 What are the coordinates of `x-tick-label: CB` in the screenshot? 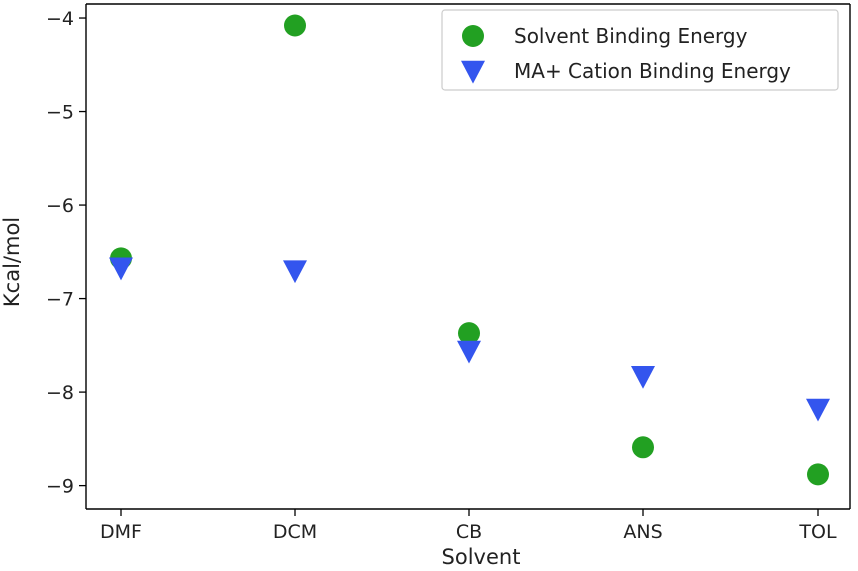 It's located at (469, 532).